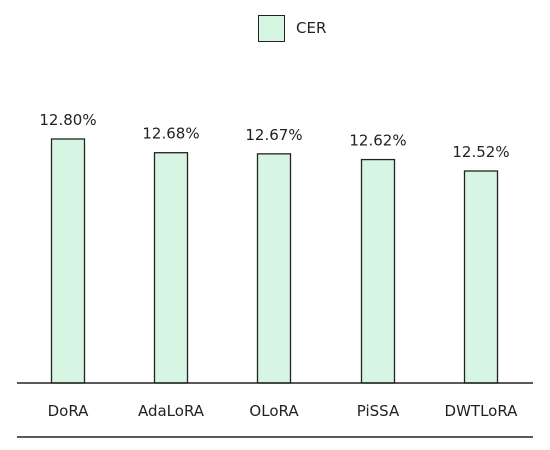  Describe the element at coordinates (274, 411) in the screenshot. I see `x-tick-label-olora: OLoRA` at that location.